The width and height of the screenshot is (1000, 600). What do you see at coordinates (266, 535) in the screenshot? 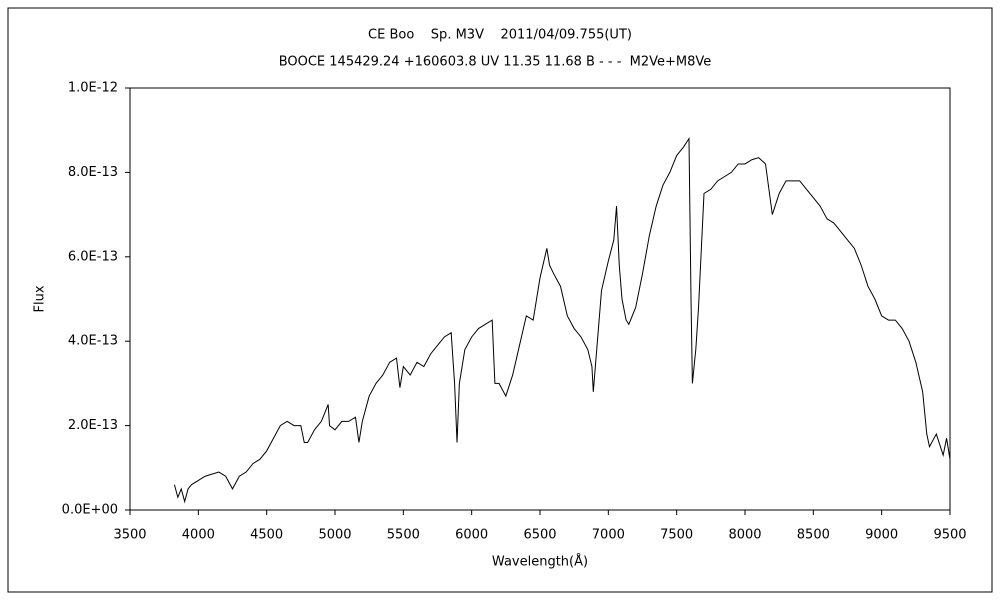
I see `x-tick-label: 4500` at bounding box center [266, 535].